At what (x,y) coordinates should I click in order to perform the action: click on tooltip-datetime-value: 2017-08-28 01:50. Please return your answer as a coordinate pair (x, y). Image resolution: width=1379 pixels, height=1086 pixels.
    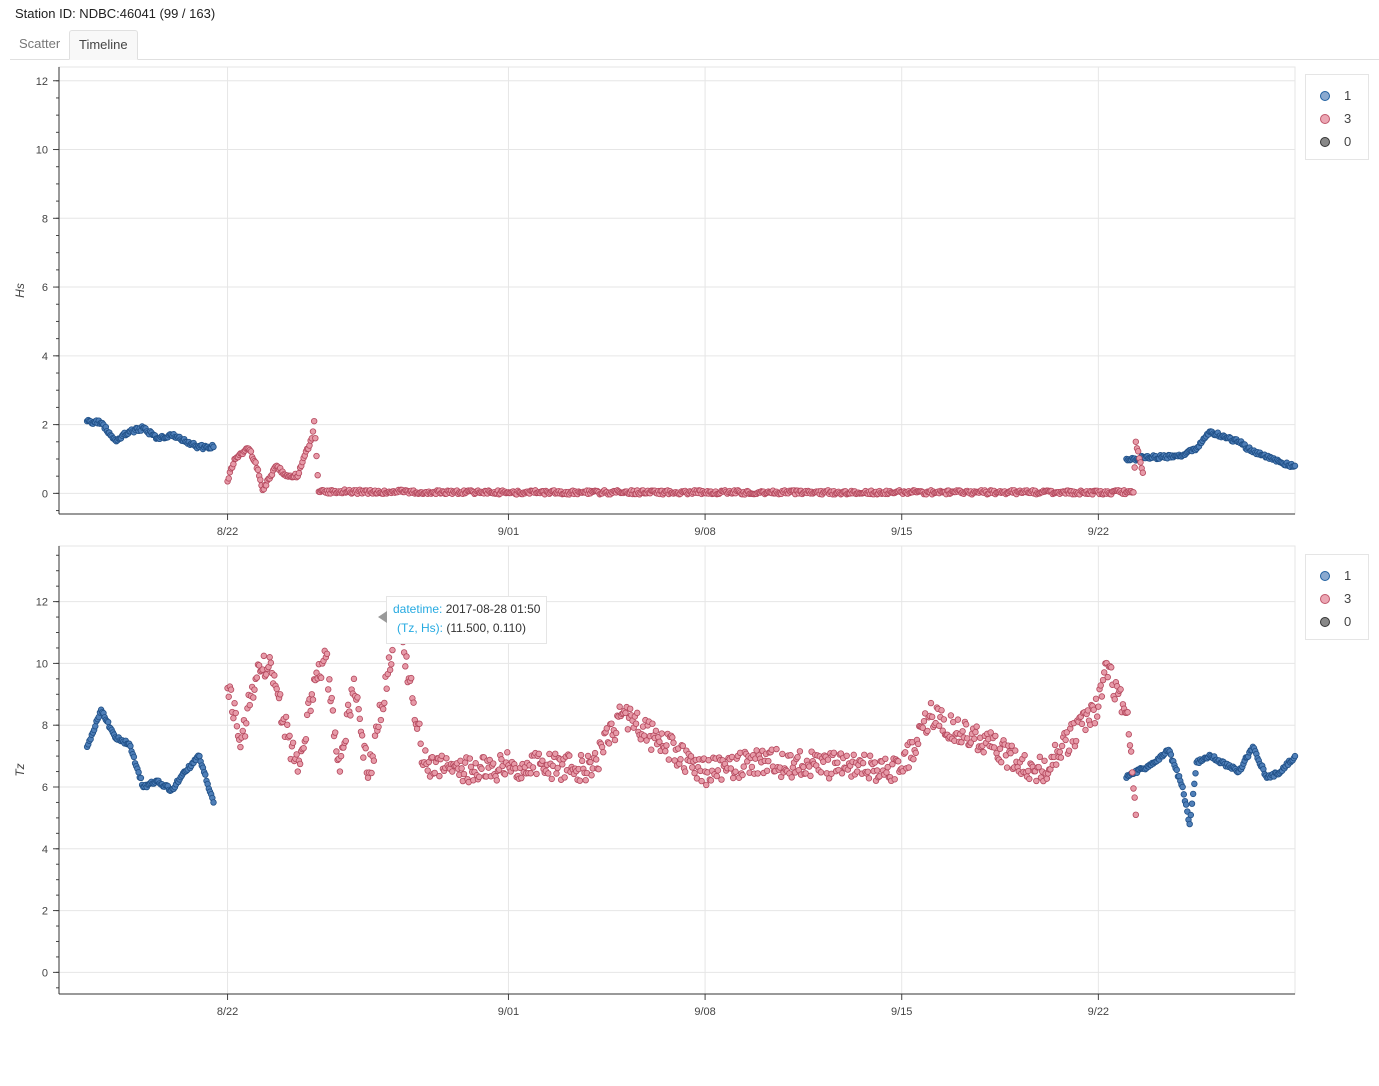
    Looking at the image, I should click on (493, 609).